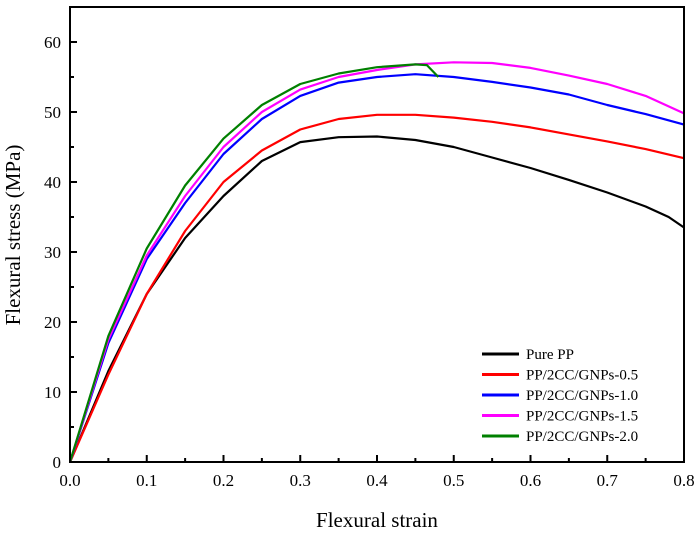  Describe the element at coordinates (453, 480) in the screenshot. I see `x-tick-label: 0.5` at that location.